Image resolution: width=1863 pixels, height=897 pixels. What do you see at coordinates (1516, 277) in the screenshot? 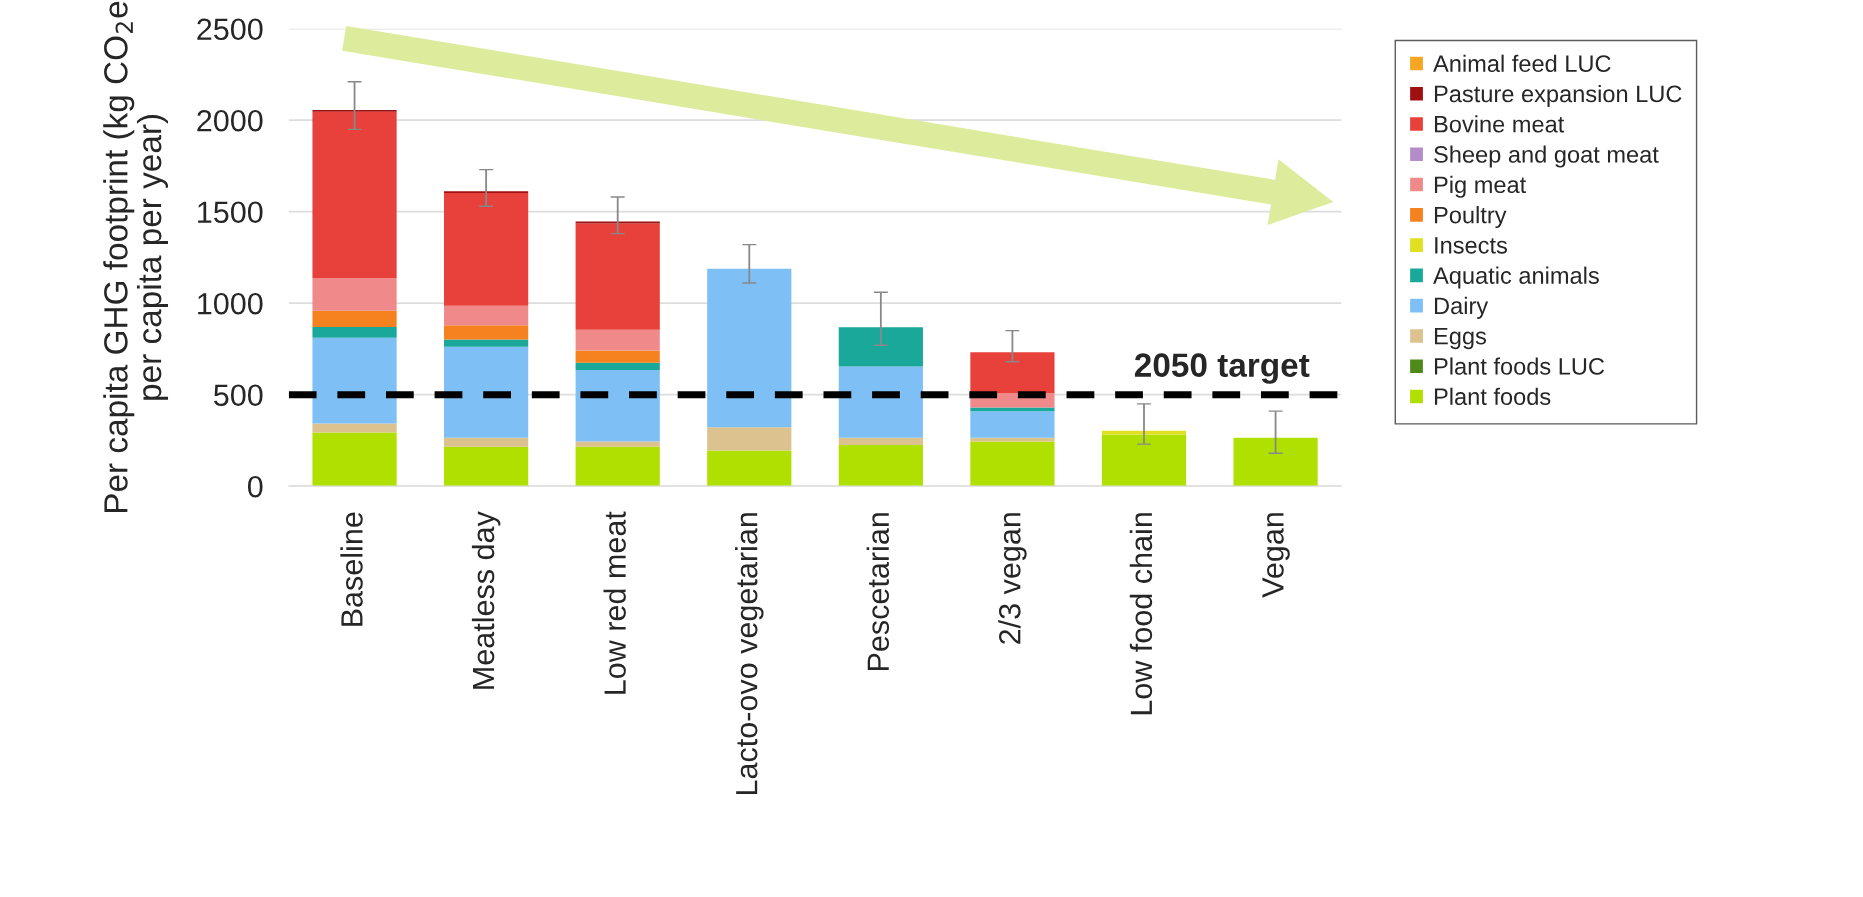
I see `legend-label: Aquatic animals` at bounding box center [1516, 277].